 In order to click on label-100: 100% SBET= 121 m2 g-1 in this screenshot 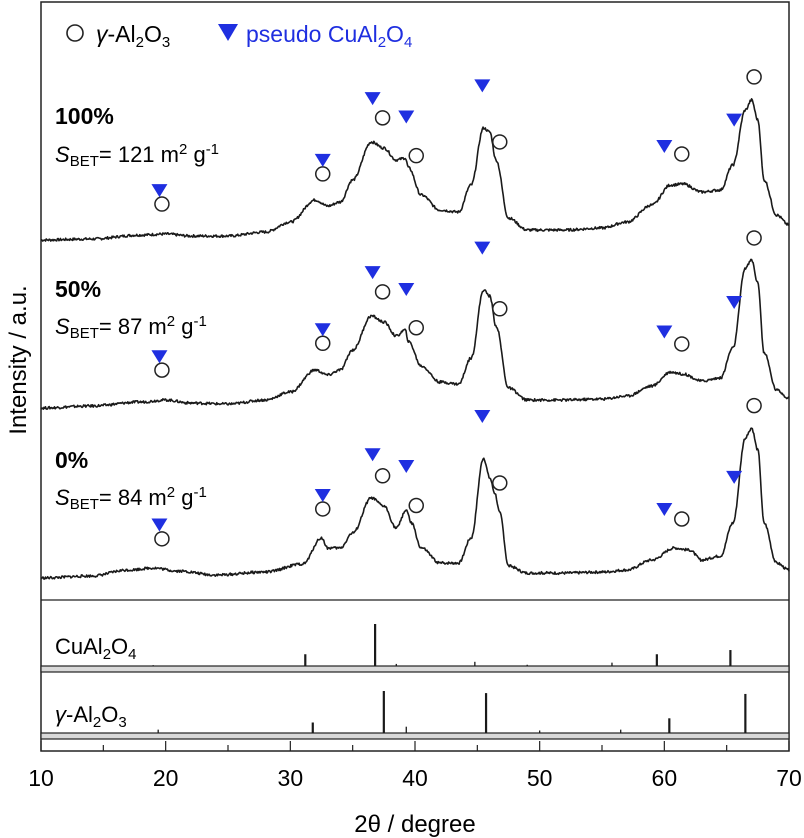, I will do `click(137, 136)`.